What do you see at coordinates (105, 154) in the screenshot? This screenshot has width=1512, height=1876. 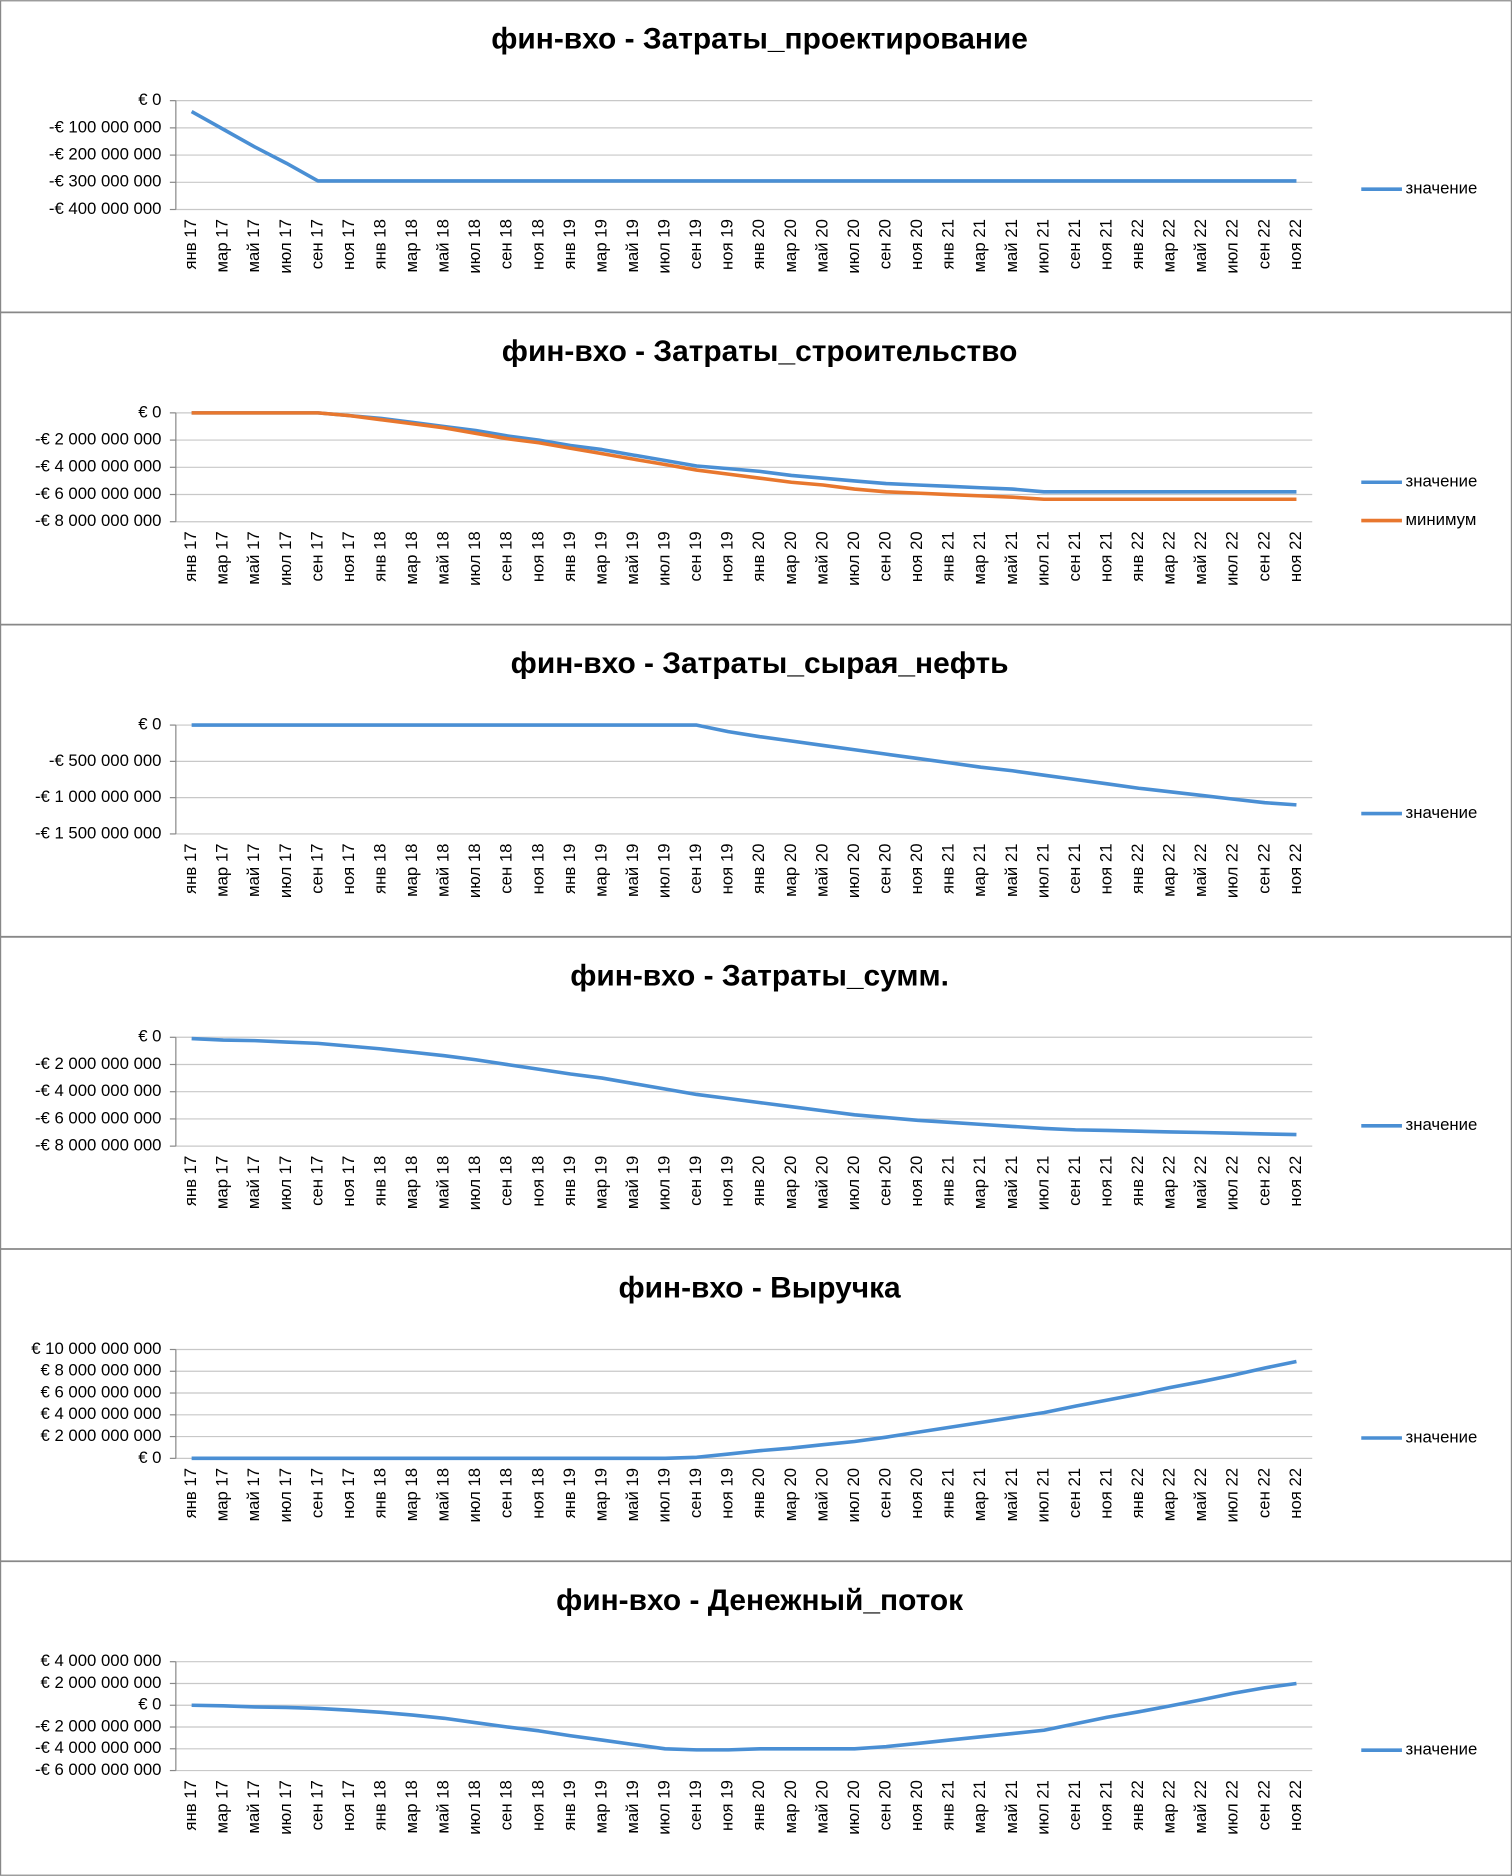 I see `y-tick-label: -€ 200 000 000` at bounding box center [105, 154].